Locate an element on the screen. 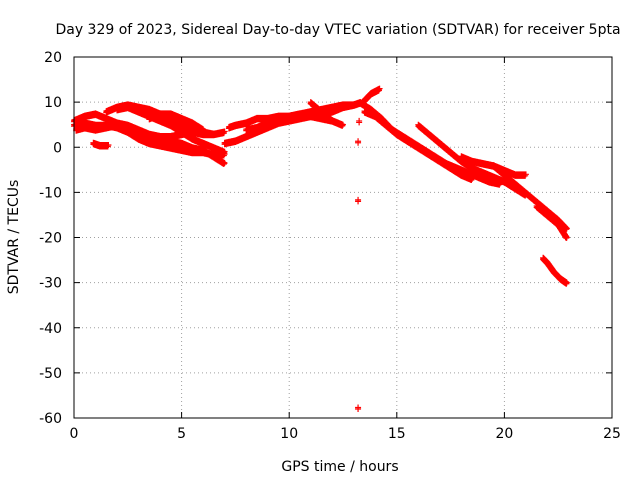  series-arc-f is located at coordinates (101, 144).